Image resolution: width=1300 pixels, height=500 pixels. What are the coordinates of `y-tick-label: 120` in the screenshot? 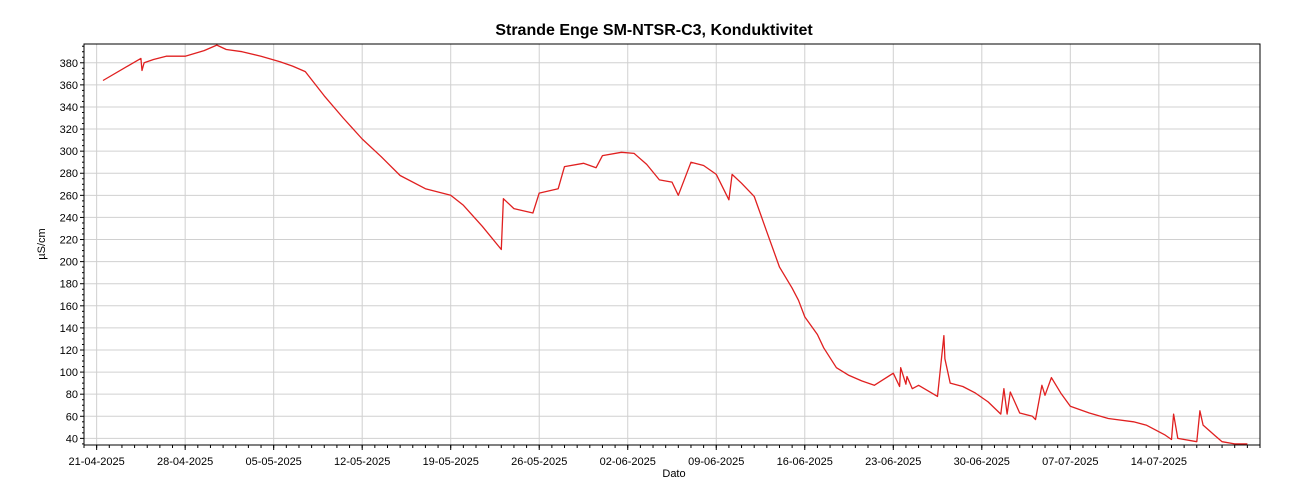 It's located at (69, 351).